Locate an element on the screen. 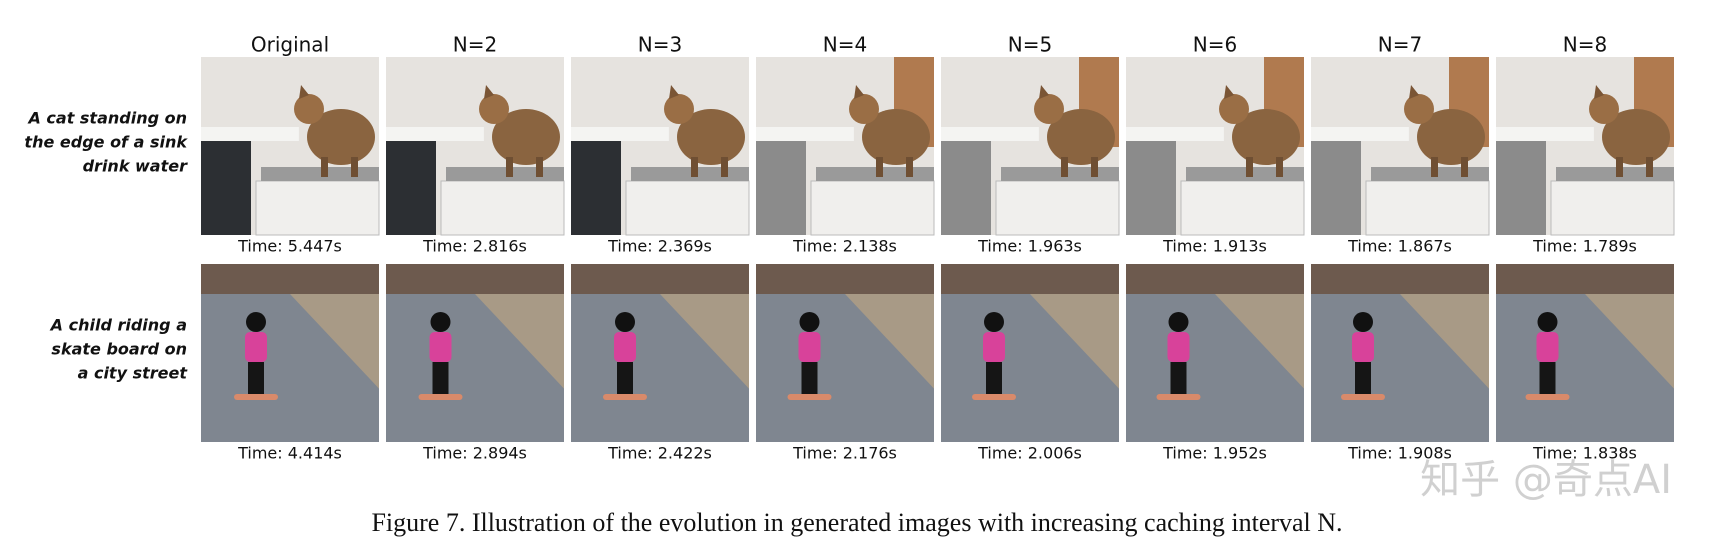 Image resolution: width=1714 pixels, height=550 pixels. column-header: N=7 is located at coordinates (1400, 45).